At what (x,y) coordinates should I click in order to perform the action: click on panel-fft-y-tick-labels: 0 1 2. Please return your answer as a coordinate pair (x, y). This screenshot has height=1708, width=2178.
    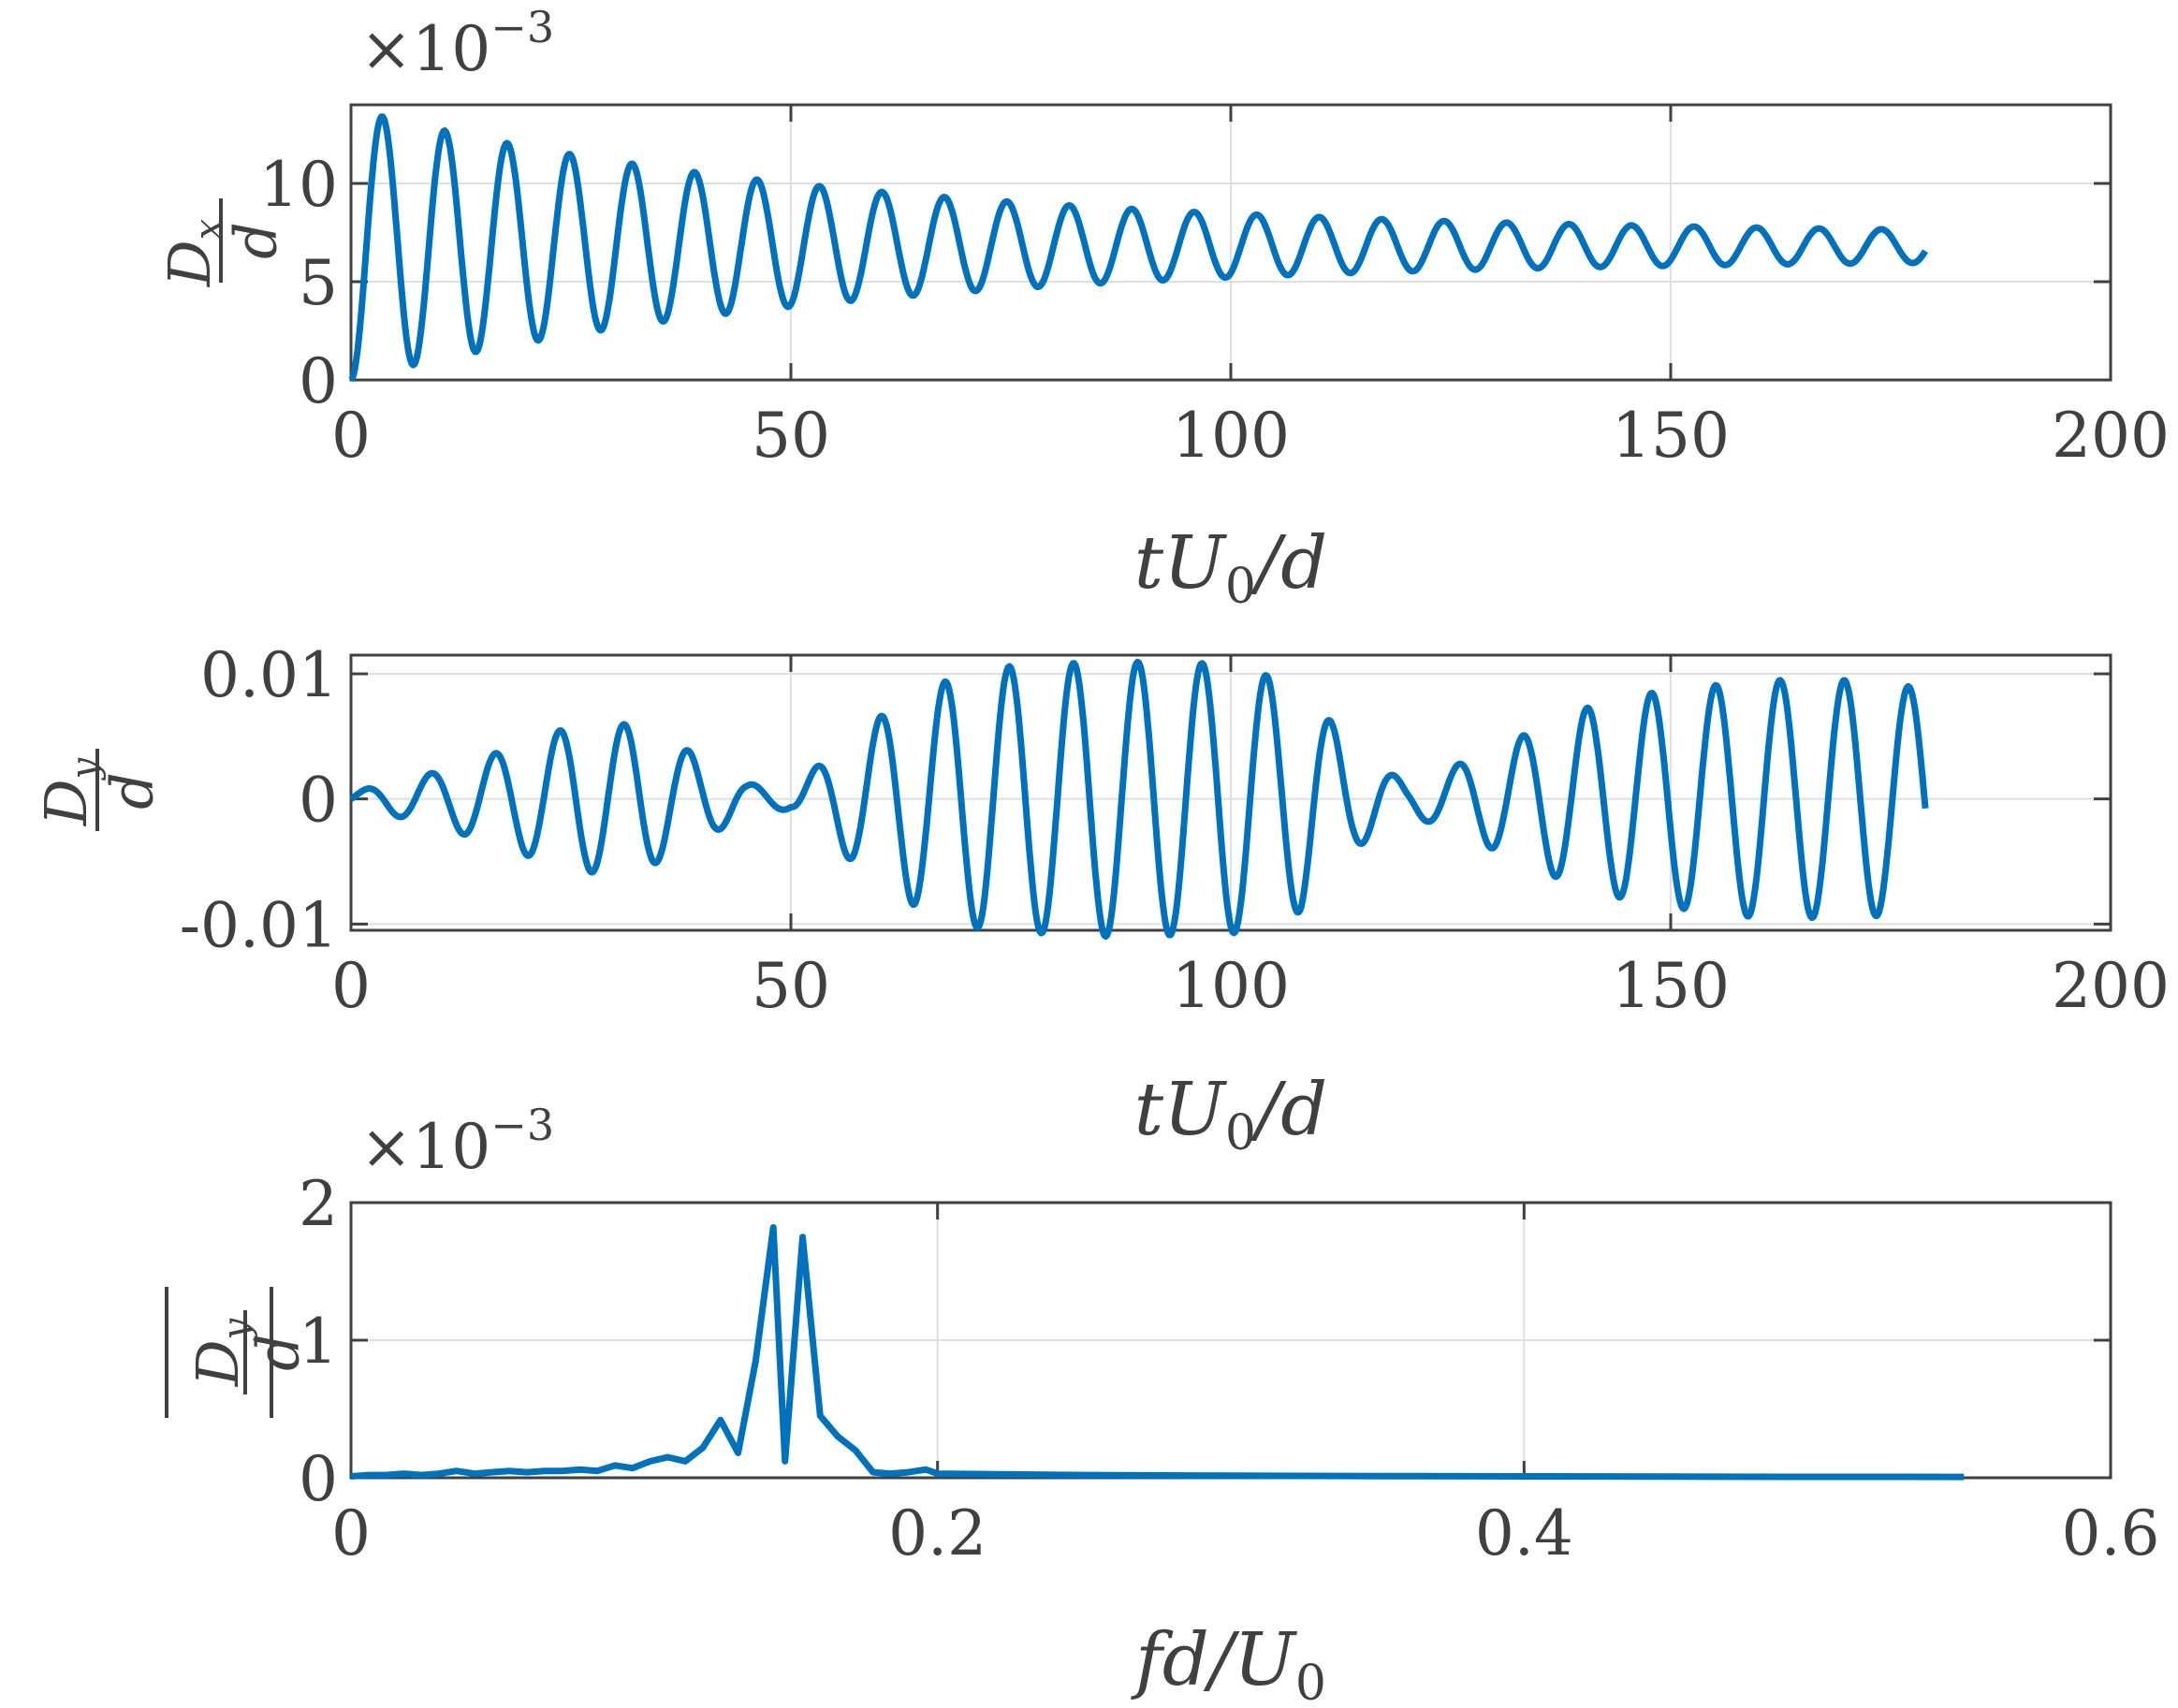
    Looking at the image, I should click on (318, 1341).